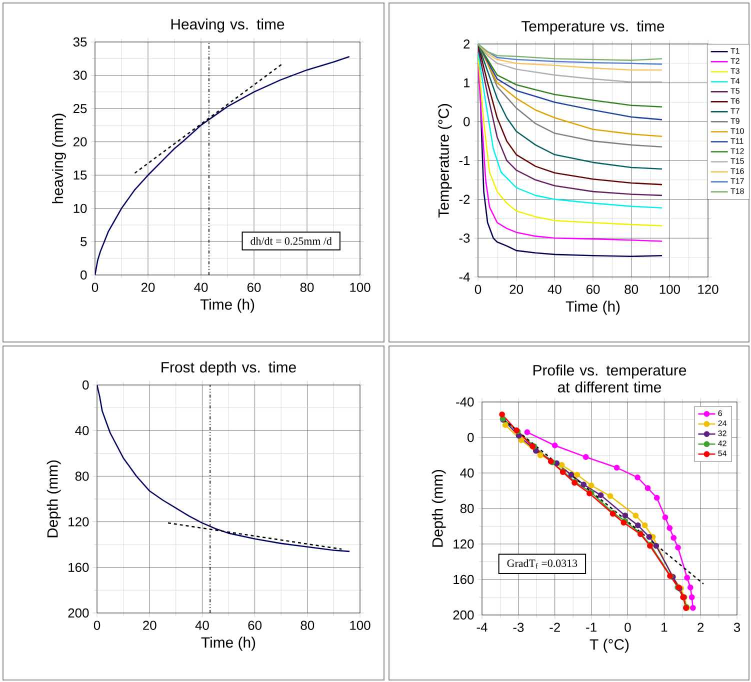  Describe the element at coordinates (227, 25) in the screenshot. I see `chart-title: Heaving vs. time` at that location.